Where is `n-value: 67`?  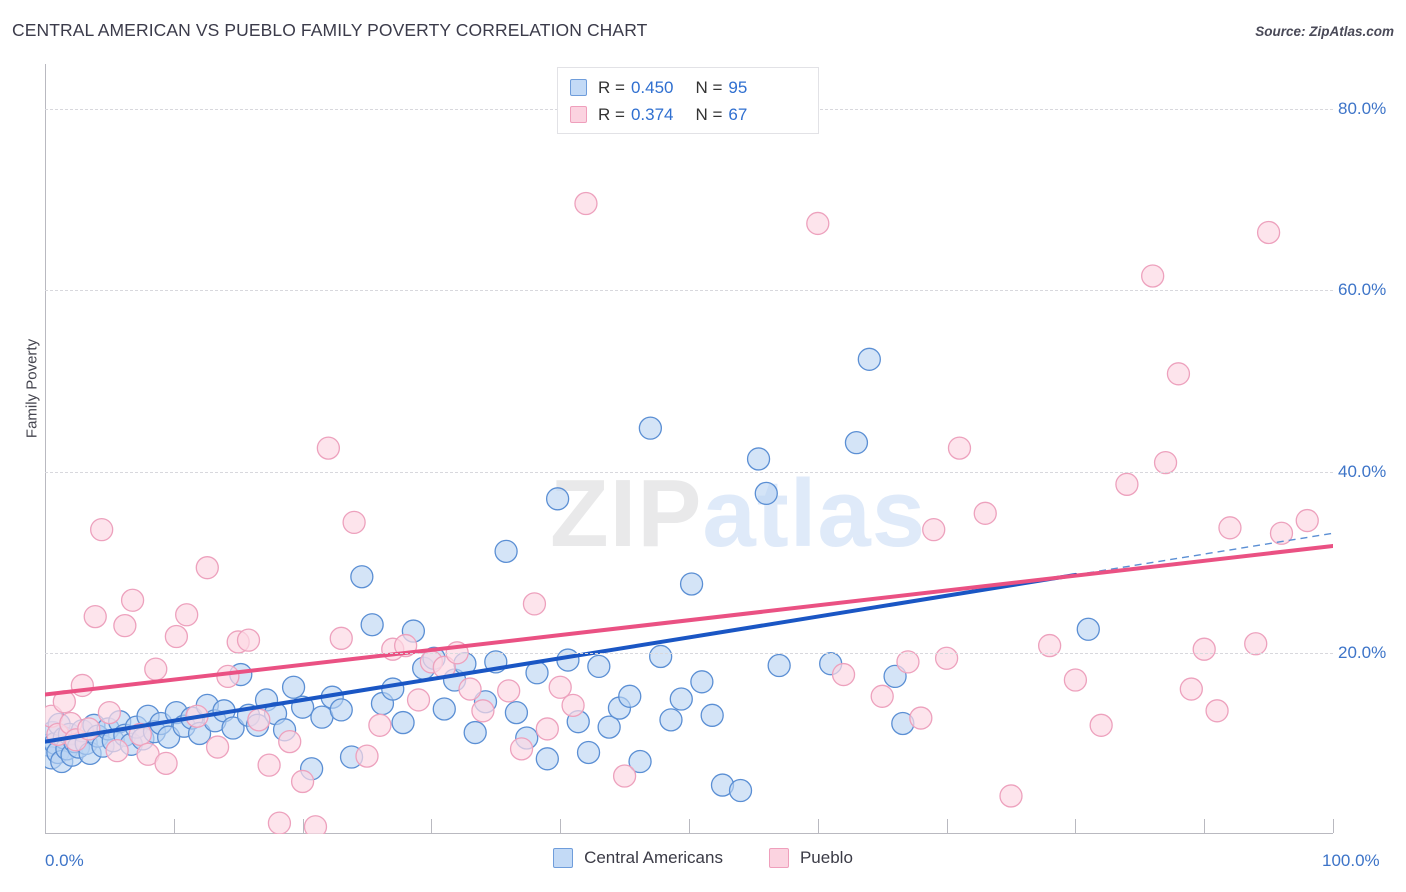
n-value: 67 is located at coordinates (738, 114).